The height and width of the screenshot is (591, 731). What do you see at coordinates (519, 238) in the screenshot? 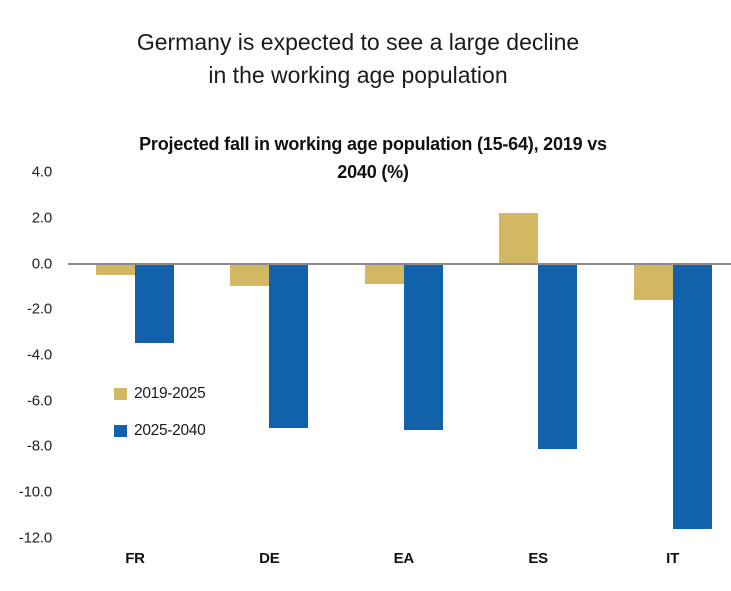
I see `bar-2019-2025-ES` at bounding box center [519, 238].